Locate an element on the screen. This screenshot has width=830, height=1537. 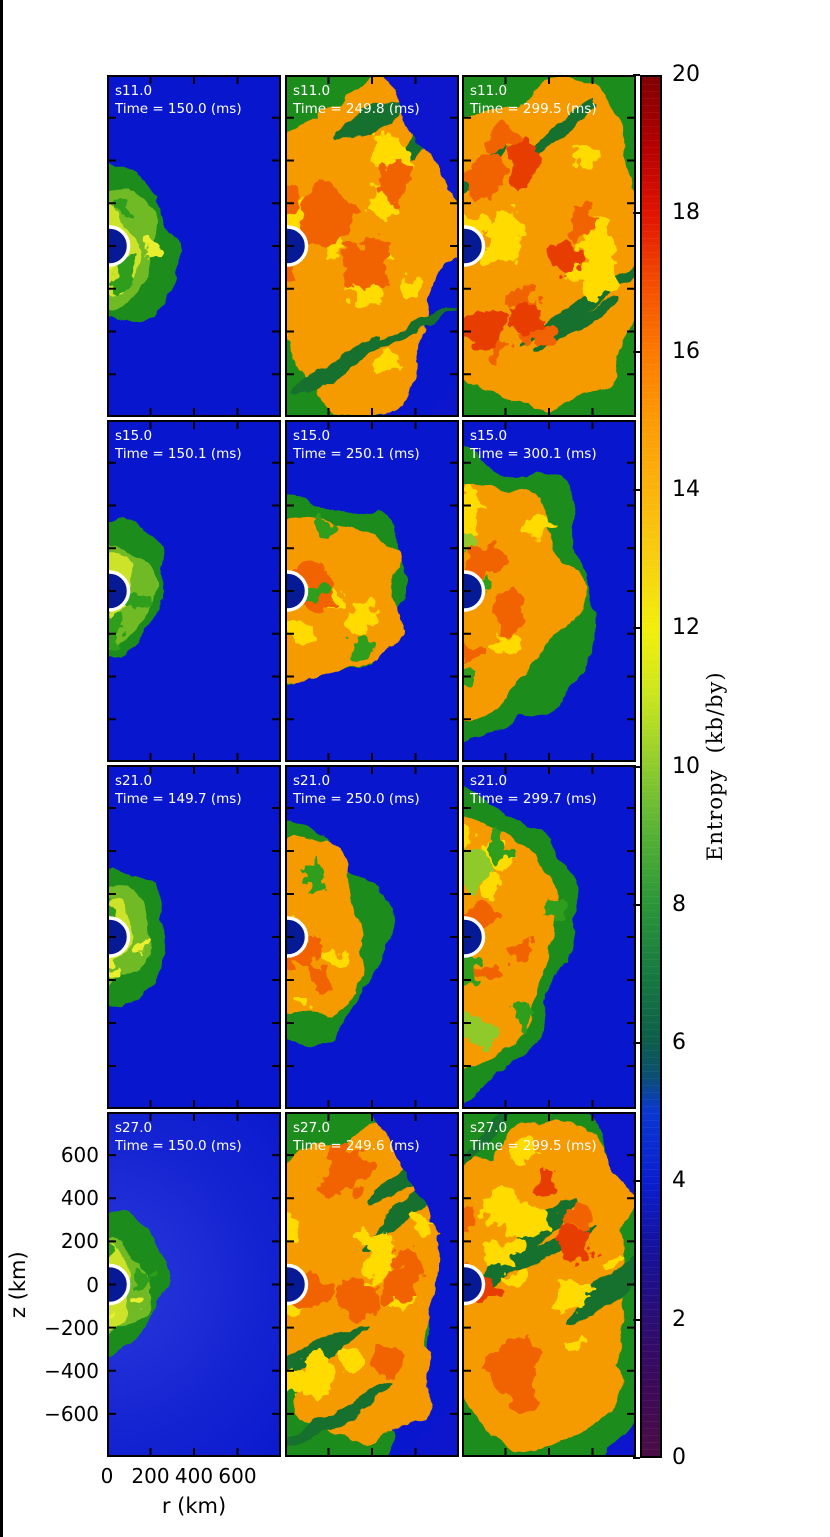
entropy-map-panel-s11.0-t150: s11.0 Time = 150.0 (ms) is located at coordinates (194, 246).